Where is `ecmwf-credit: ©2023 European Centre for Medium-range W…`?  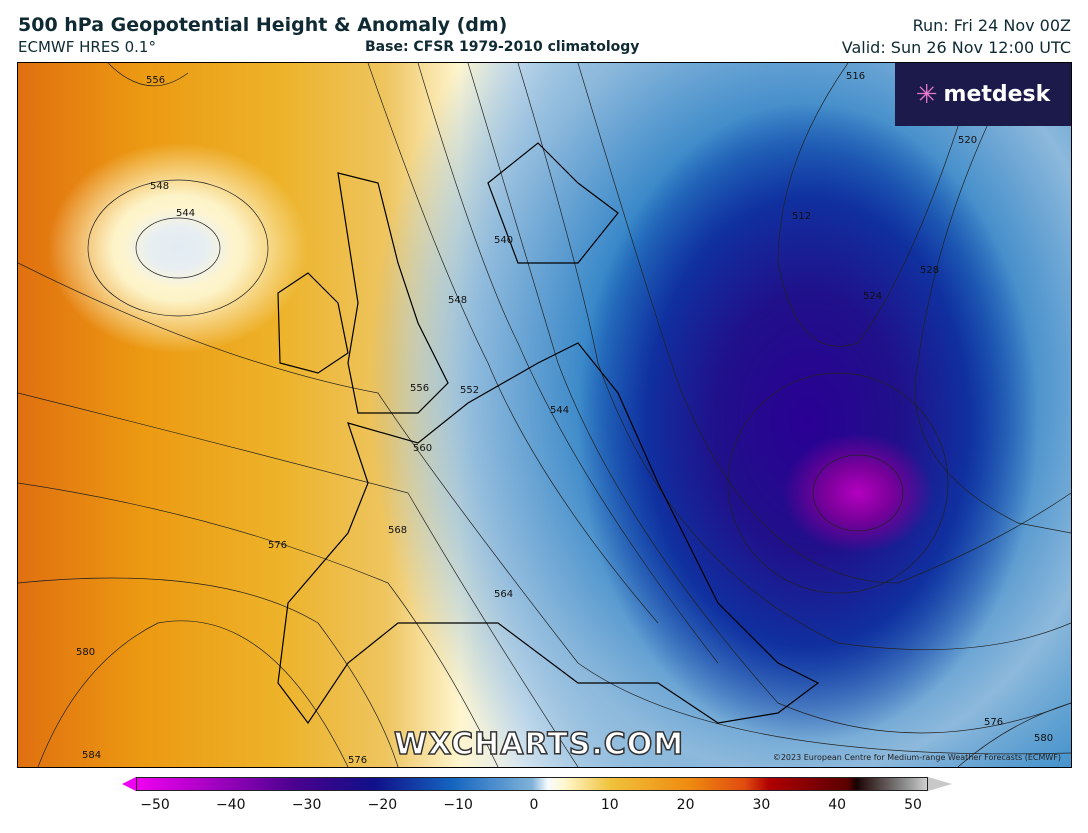 ecmwf-credit: ©2023 European Centre for Medium-range W… is located at coordinates (916, 757).